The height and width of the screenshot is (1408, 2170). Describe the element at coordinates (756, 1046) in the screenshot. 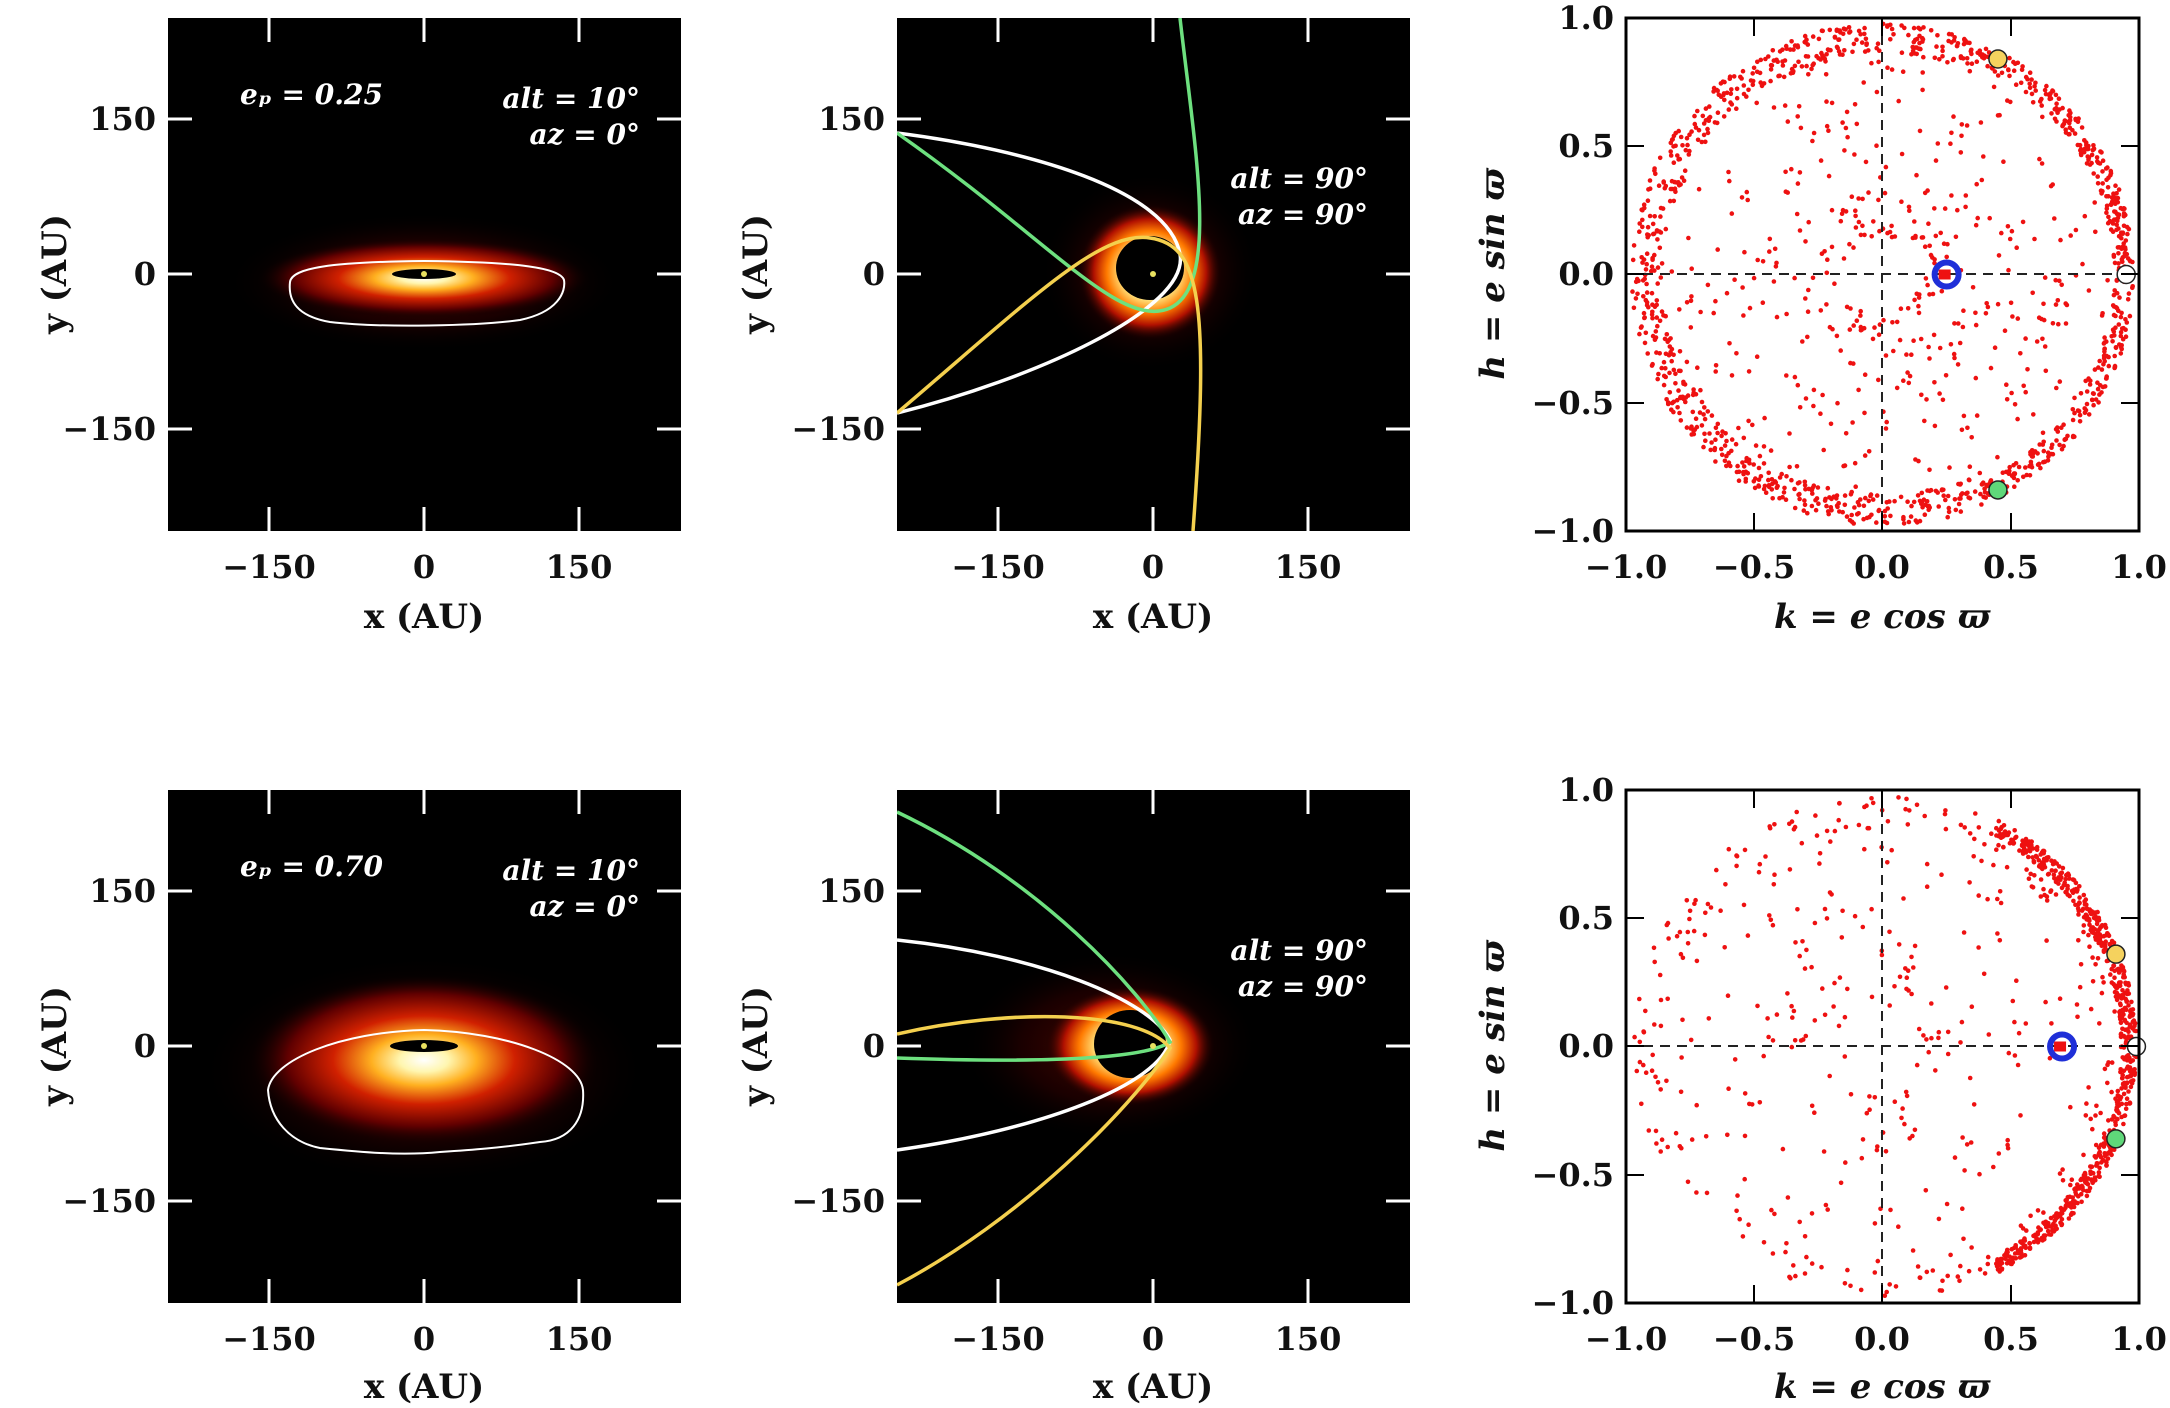

I see `y-axis-label: y (AU)` at that location.